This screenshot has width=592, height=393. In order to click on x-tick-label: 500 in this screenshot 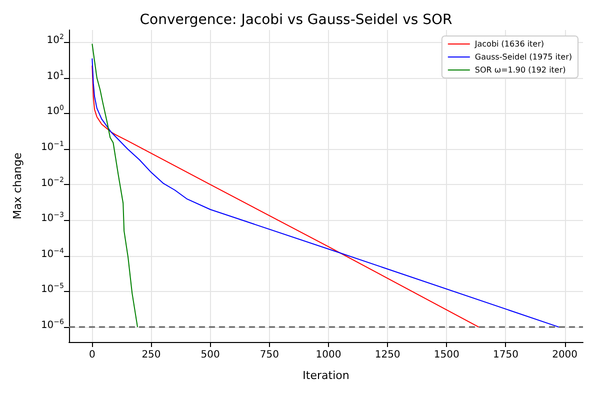, I will do `click(210, 355)`.